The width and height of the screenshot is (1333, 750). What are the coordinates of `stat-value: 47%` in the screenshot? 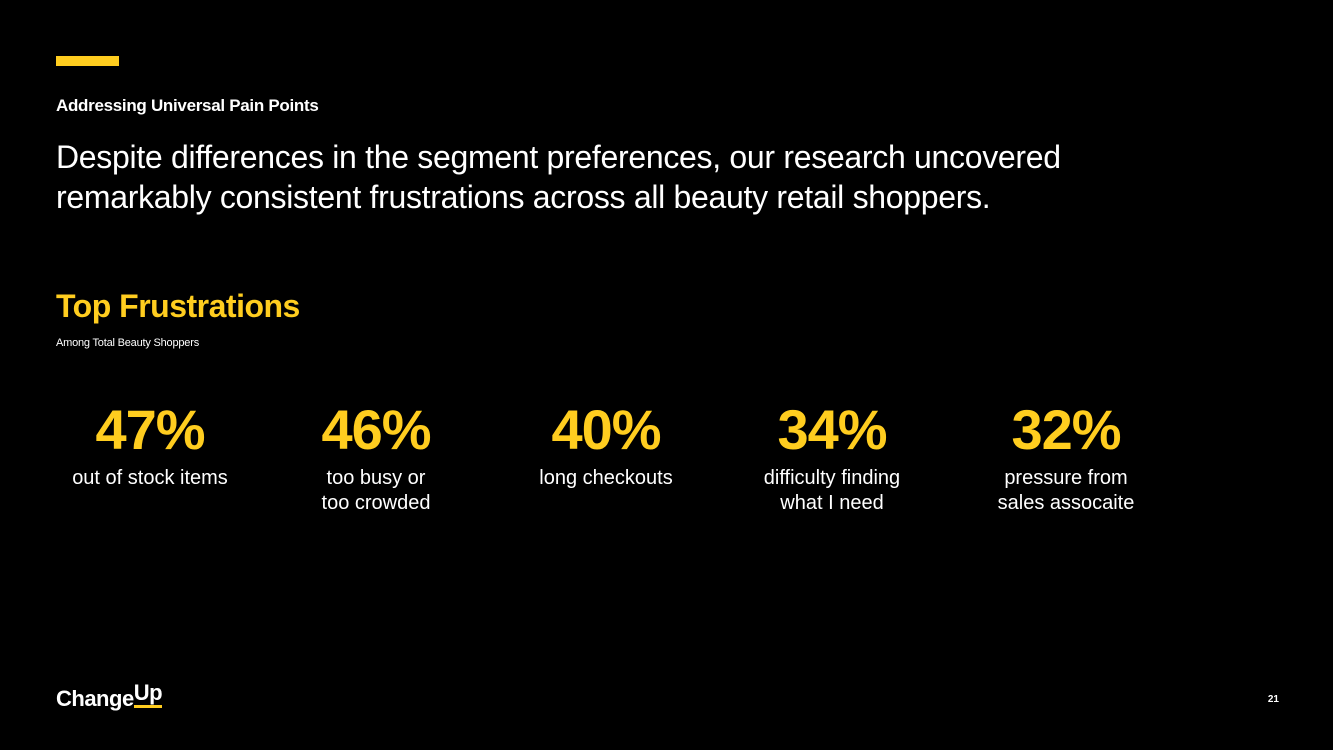 It's located at (150, 429).